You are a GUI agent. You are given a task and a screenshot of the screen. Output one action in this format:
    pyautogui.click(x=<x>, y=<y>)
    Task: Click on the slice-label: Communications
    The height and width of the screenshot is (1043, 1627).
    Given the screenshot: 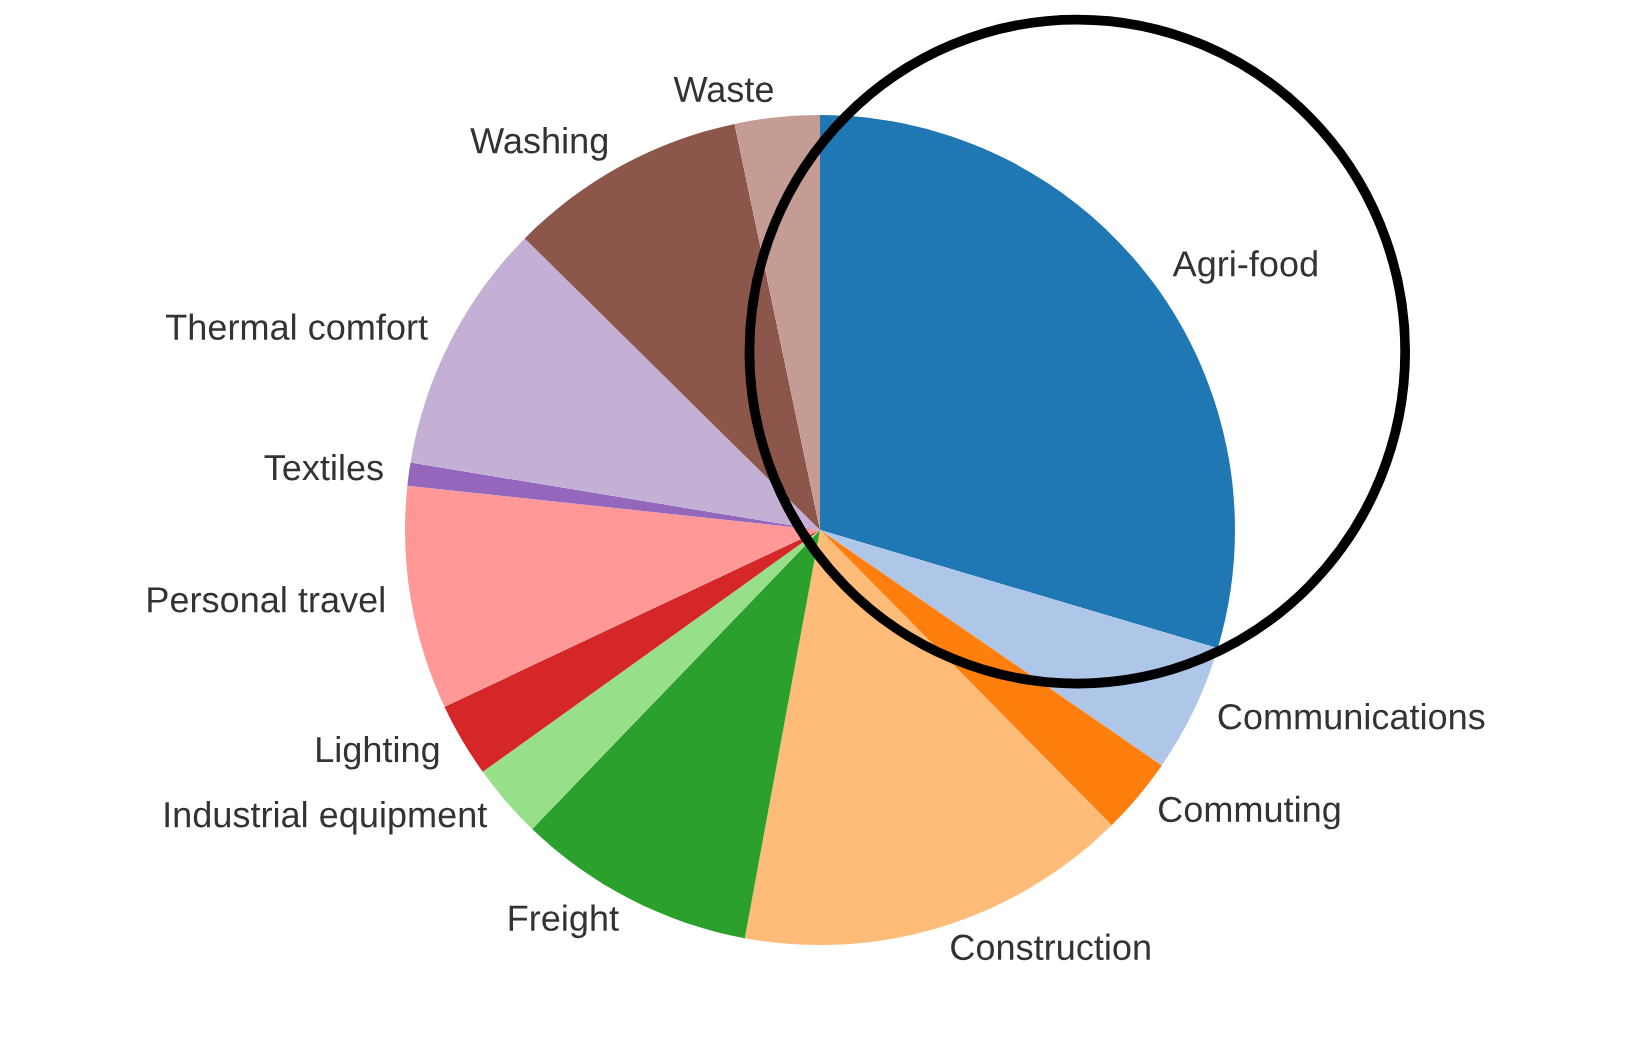 What is the action you would take?
    pyautogui.click(x=1351, y=716)
    